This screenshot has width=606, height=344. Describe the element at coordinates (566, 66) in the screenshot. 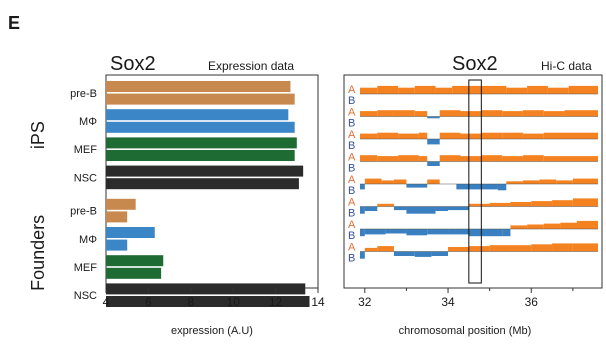

I see `hic-chart-subtitle: Hi-C data` at that location.